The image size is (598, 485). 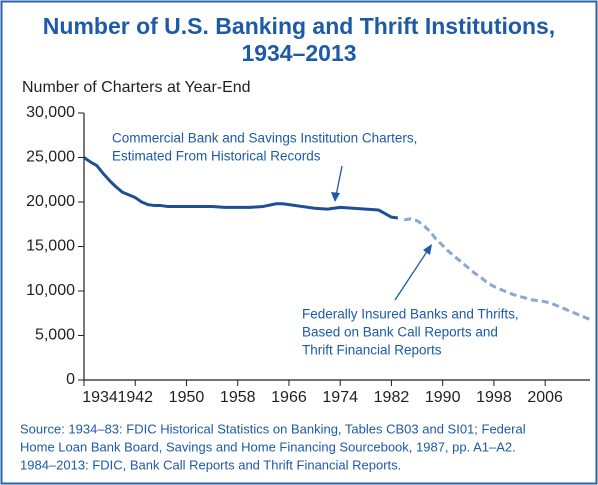 What do you see at coordinates (494, 397) in the screenshot?
I see `x-tick-label: 1998` at bounding box center [494, 397].